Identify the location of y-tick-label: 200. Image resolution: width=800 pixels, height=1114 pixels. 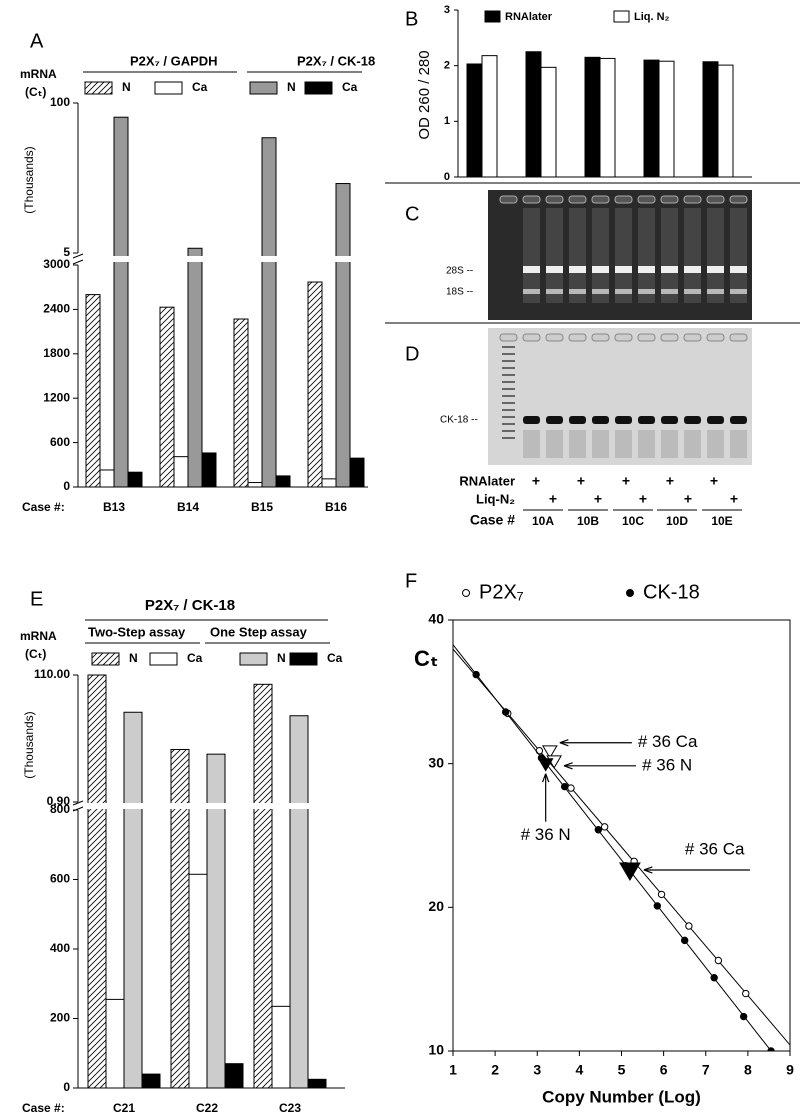
(60, 1018).